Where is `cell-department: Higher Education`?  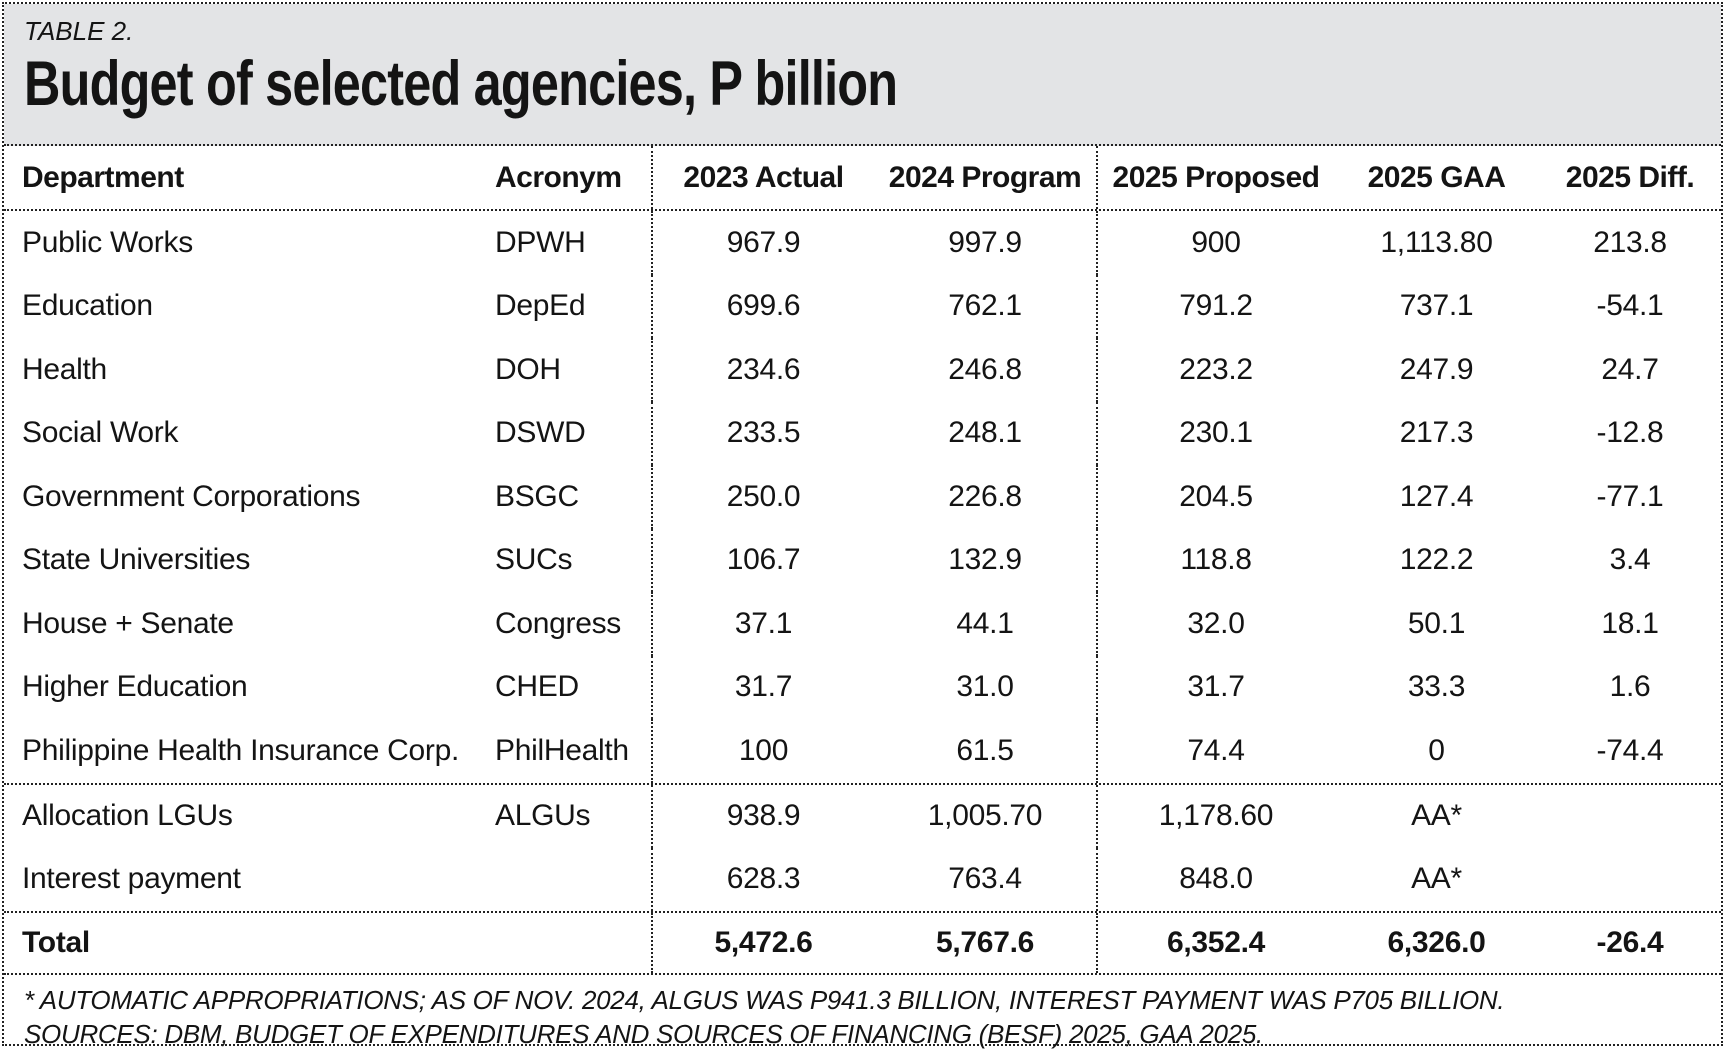 cell-department: Higher Education is located at coordinates (135, 687).